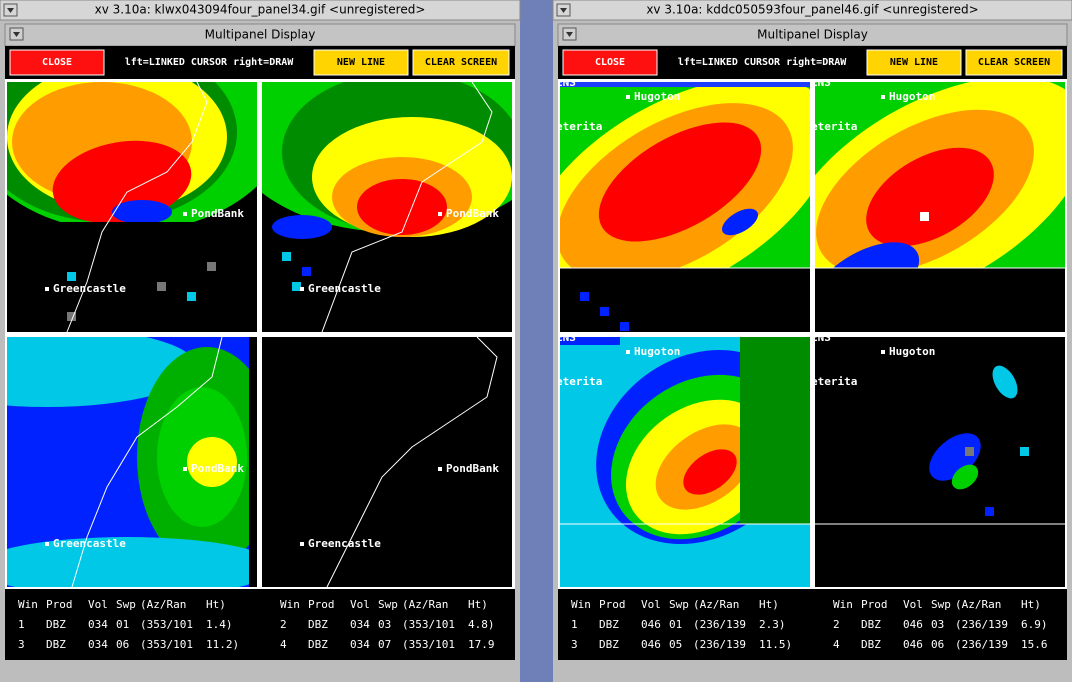 This screenshot has height=682, width=1072. I want to click on table-header: Vol, so click(651, 604).